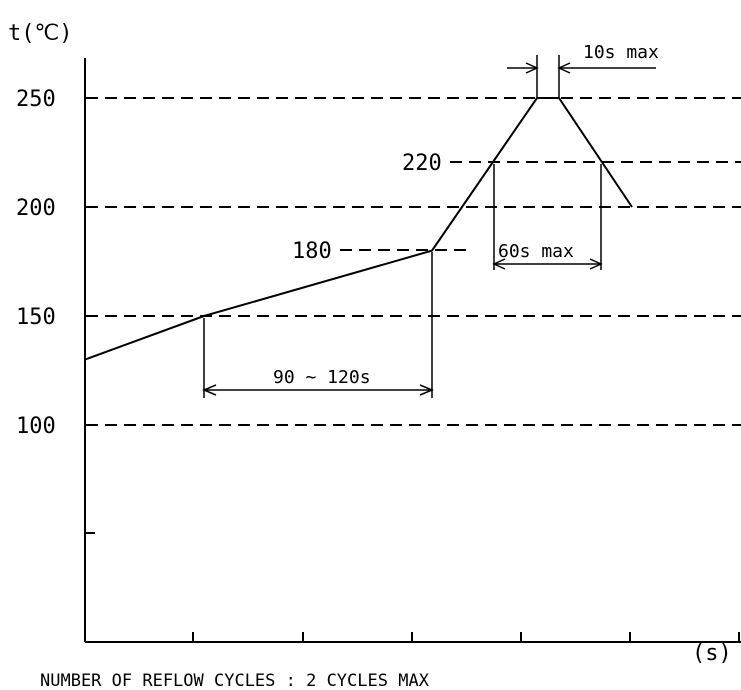 The width and height of the screenshot is (741, 690). Describe the element at coordinates (36, 263) in the screenshot. I see `y-tick-labels: 250 200 150 100` at that location.